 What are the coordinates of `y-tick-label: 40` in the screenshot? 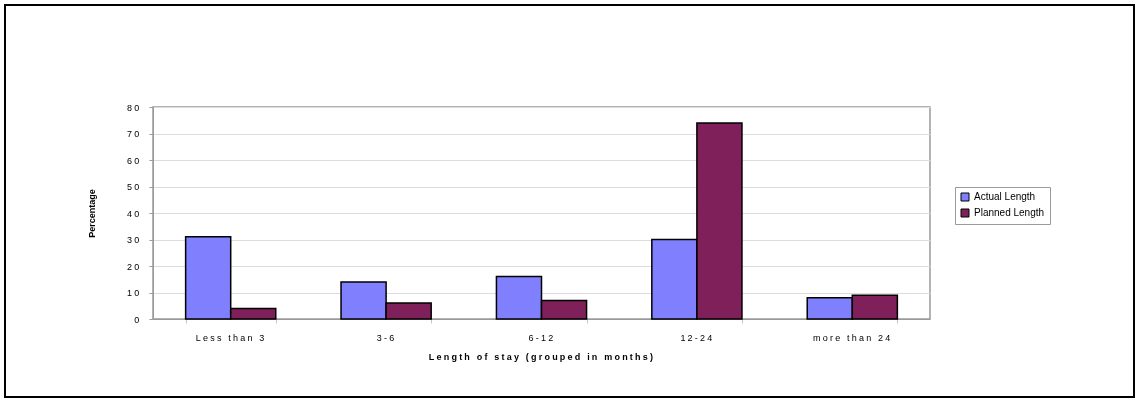 It's located at (134, 213).